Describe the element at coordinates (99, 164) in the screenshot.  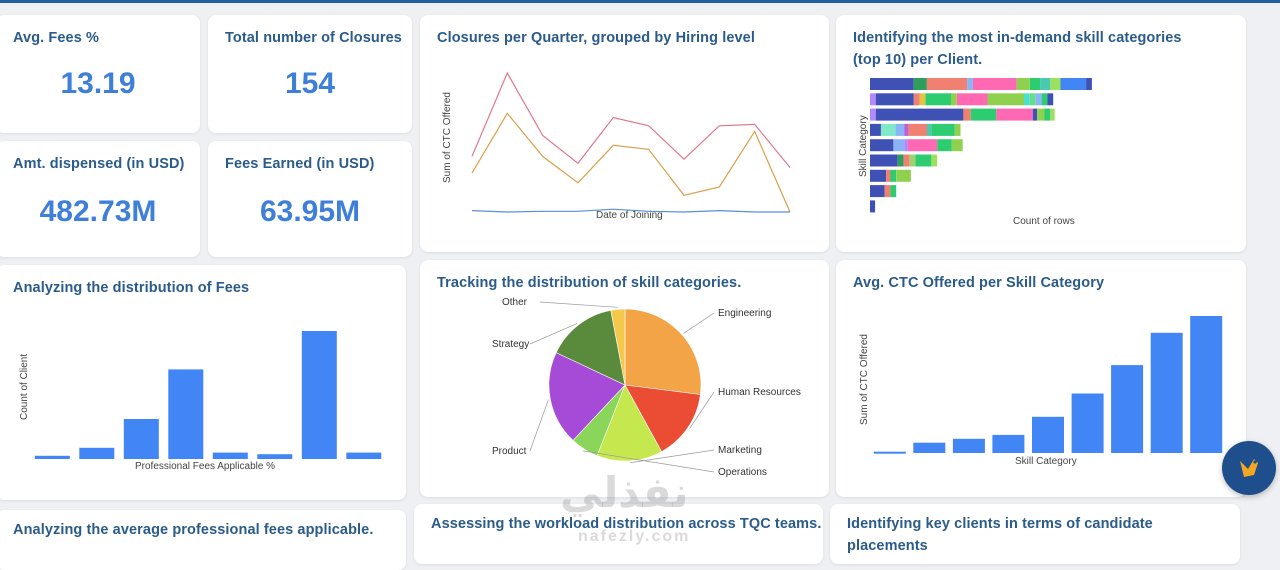
I see `kpi-label: Amt. dispensed (in USD)` at that location.